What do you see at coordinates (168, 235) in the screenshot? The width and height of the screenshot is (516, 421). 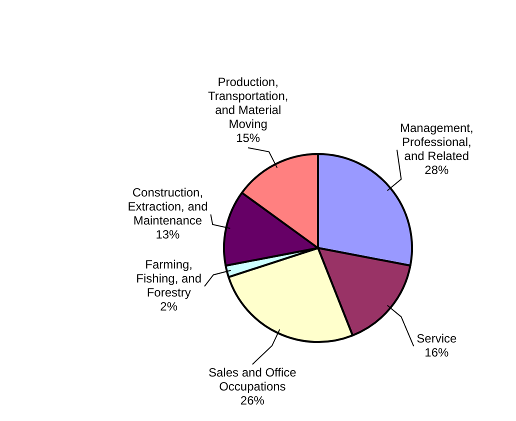 I see `data-label: 13%` at bounding box center [168, 235].